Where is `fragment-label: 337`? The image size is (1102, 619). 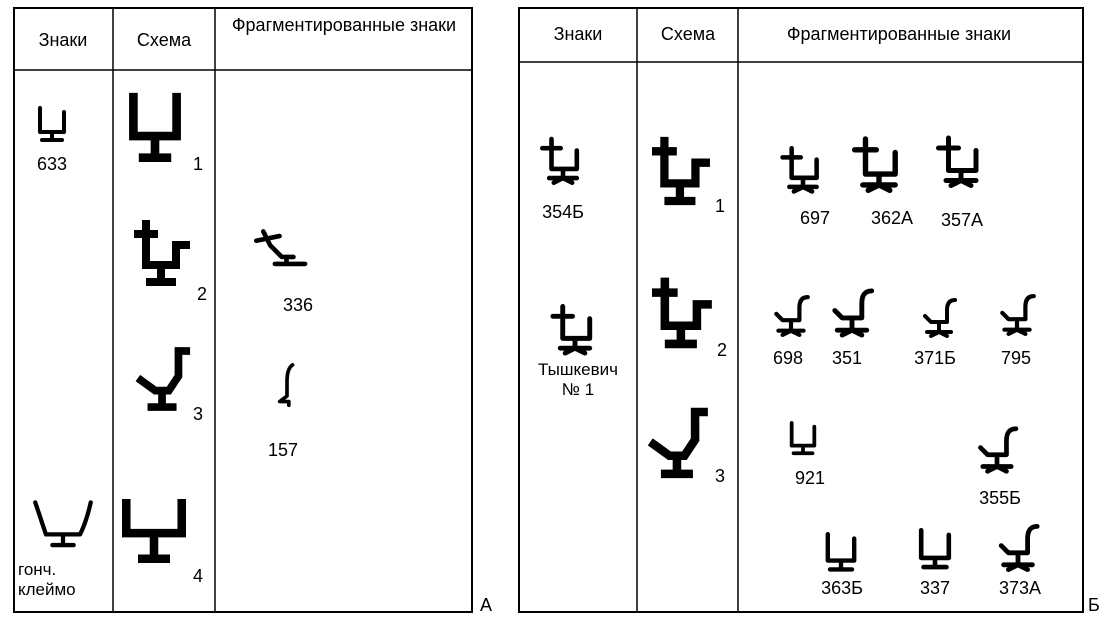 fragment-label: 337 is located at coordinates (935, 588).